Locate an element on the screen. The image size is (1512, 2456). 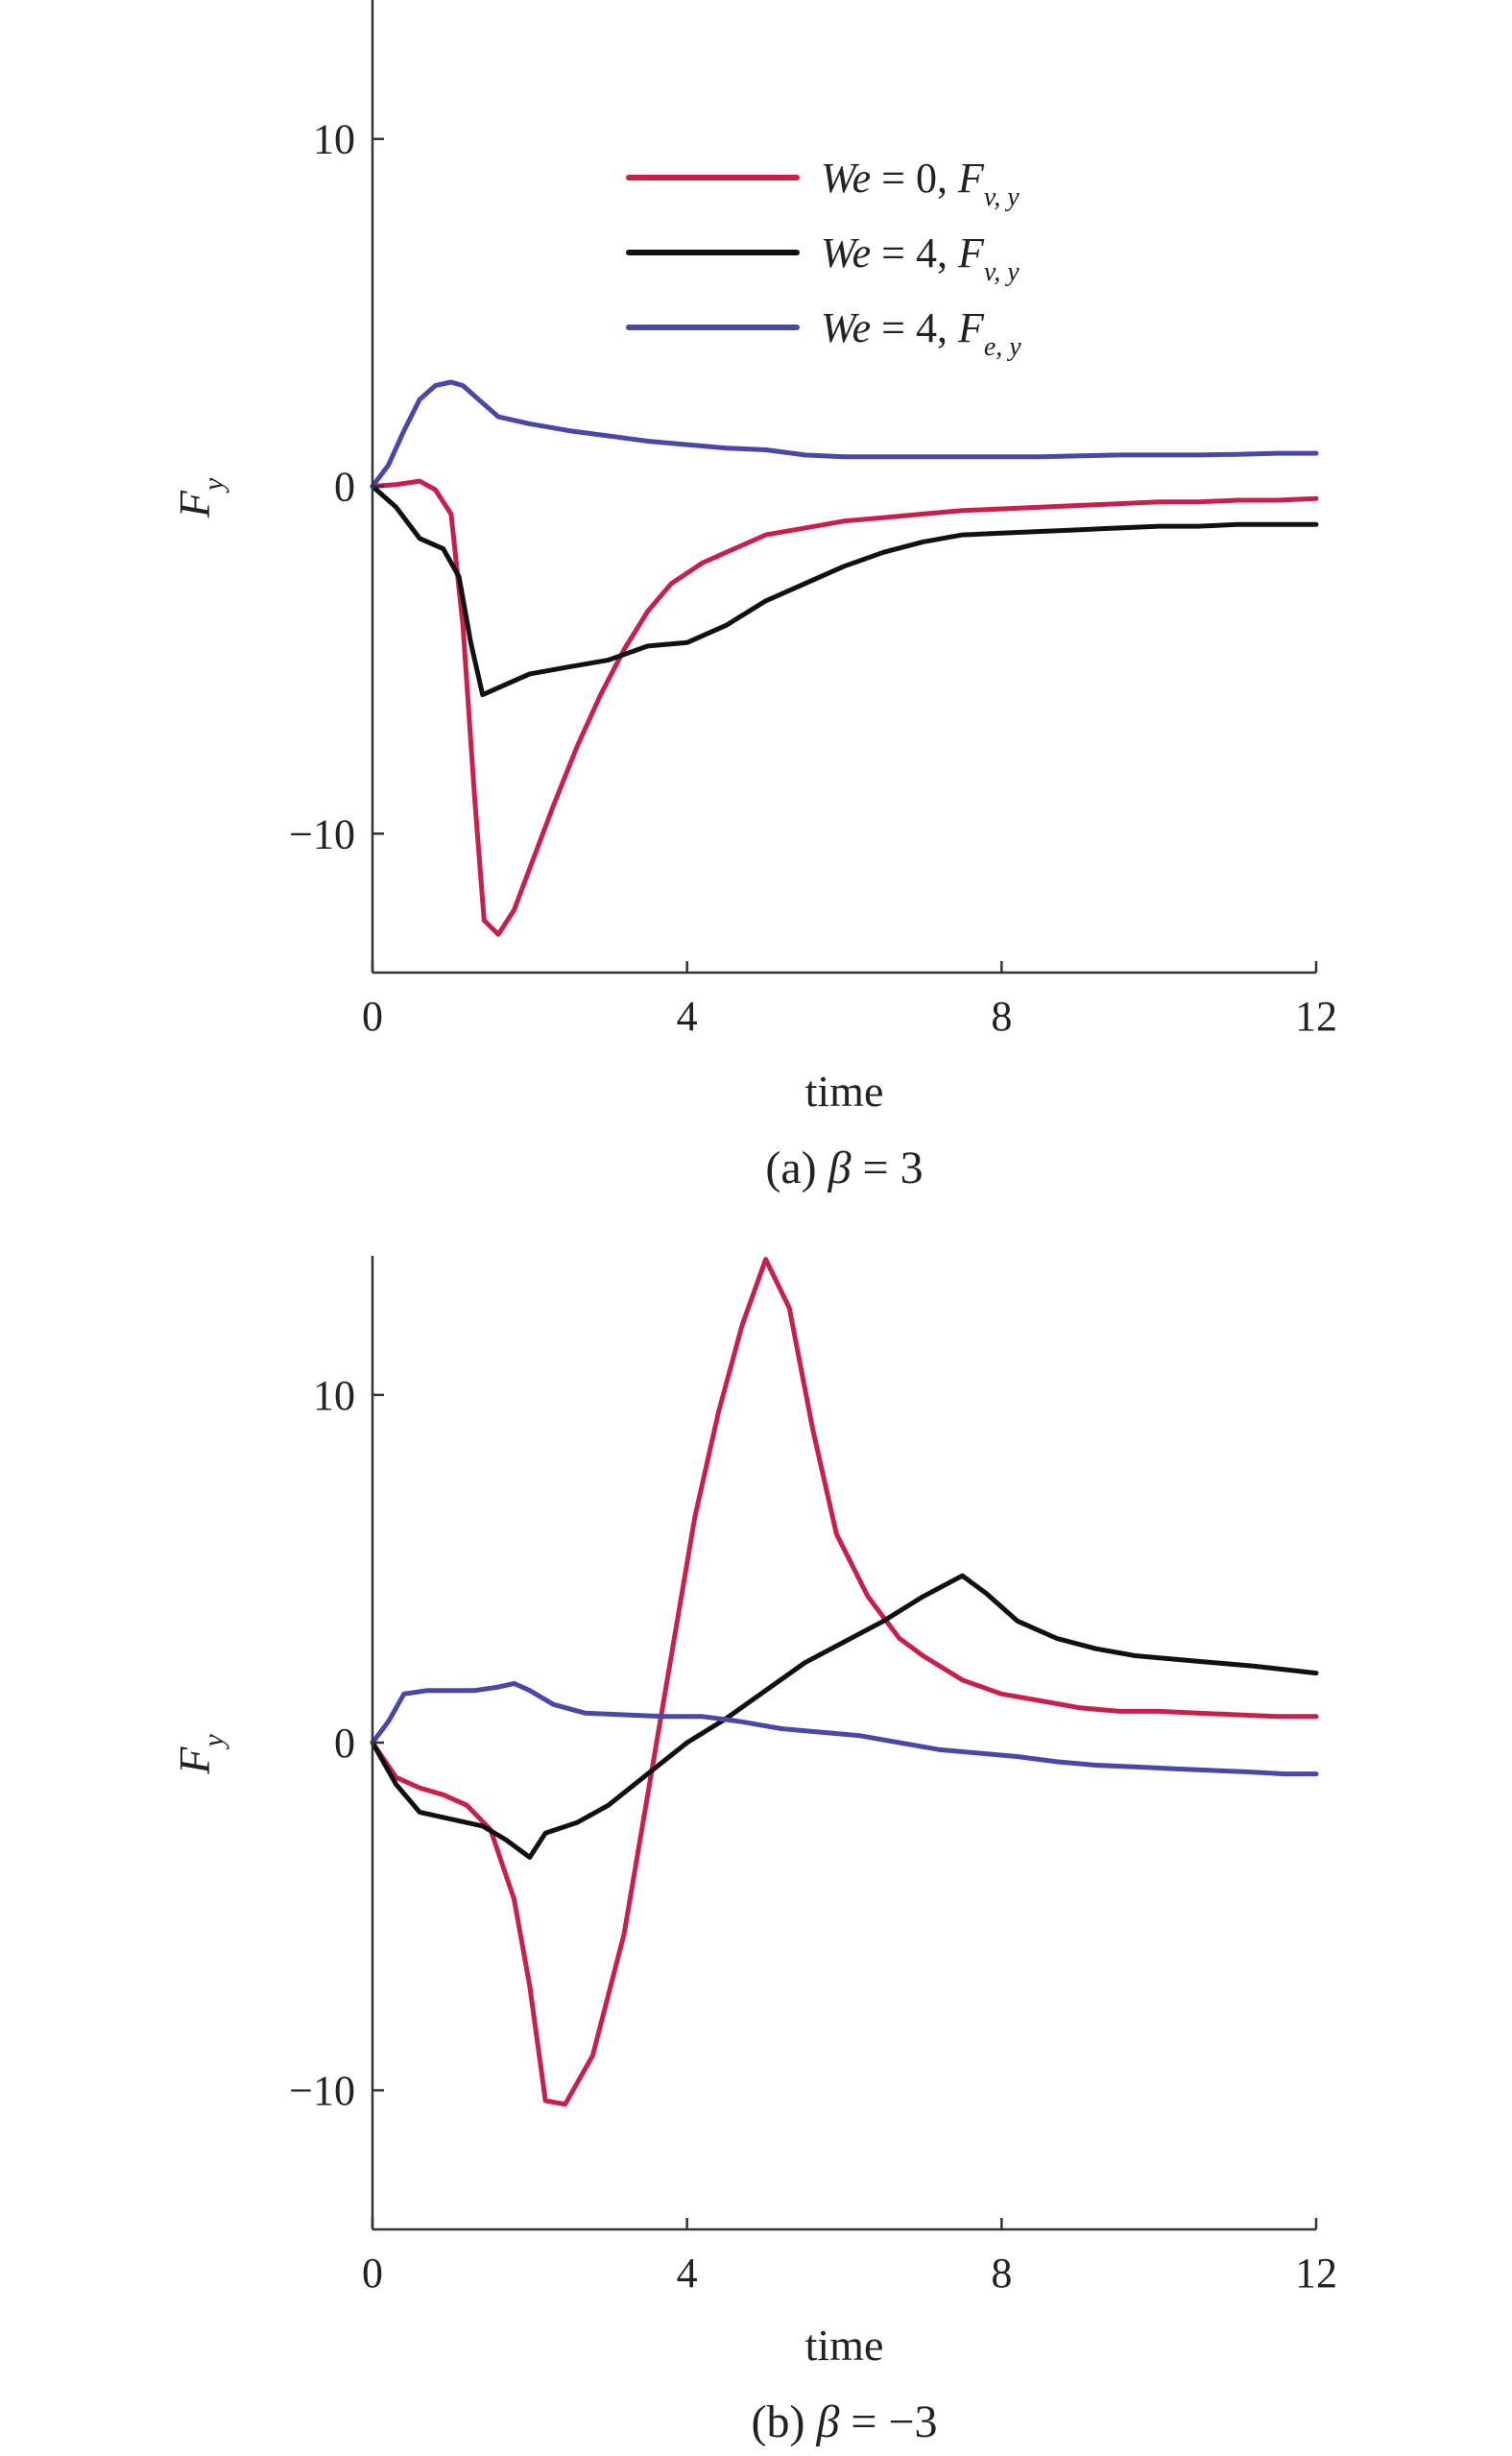
panel-a-series-3-line is located at coordinates (845, 434).